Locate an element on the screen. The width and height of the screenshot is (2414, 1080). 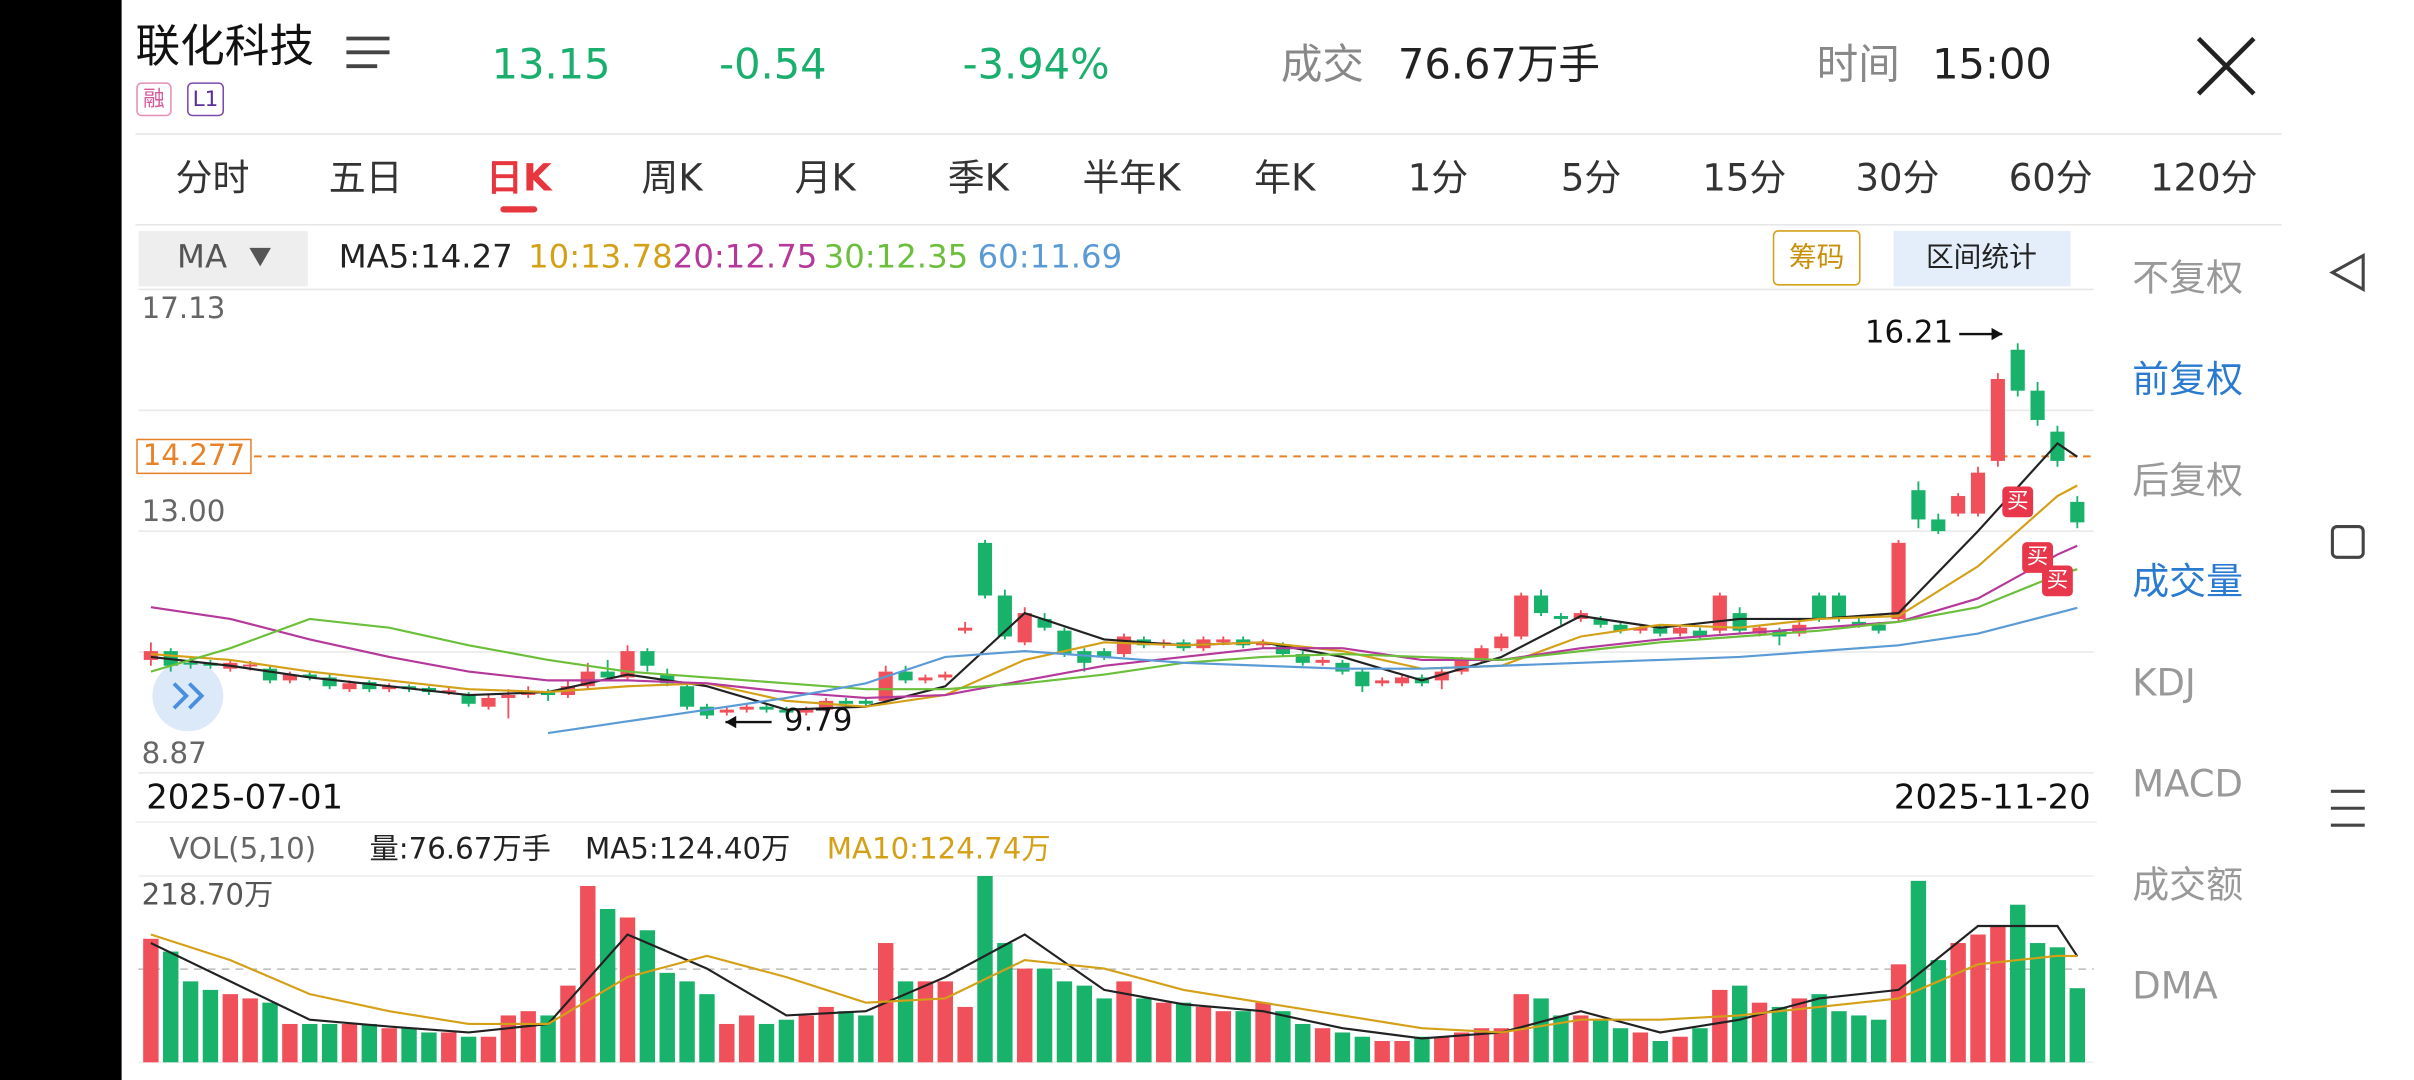
side-menu-item: 成交额 is located at coordinates (2187, 885).